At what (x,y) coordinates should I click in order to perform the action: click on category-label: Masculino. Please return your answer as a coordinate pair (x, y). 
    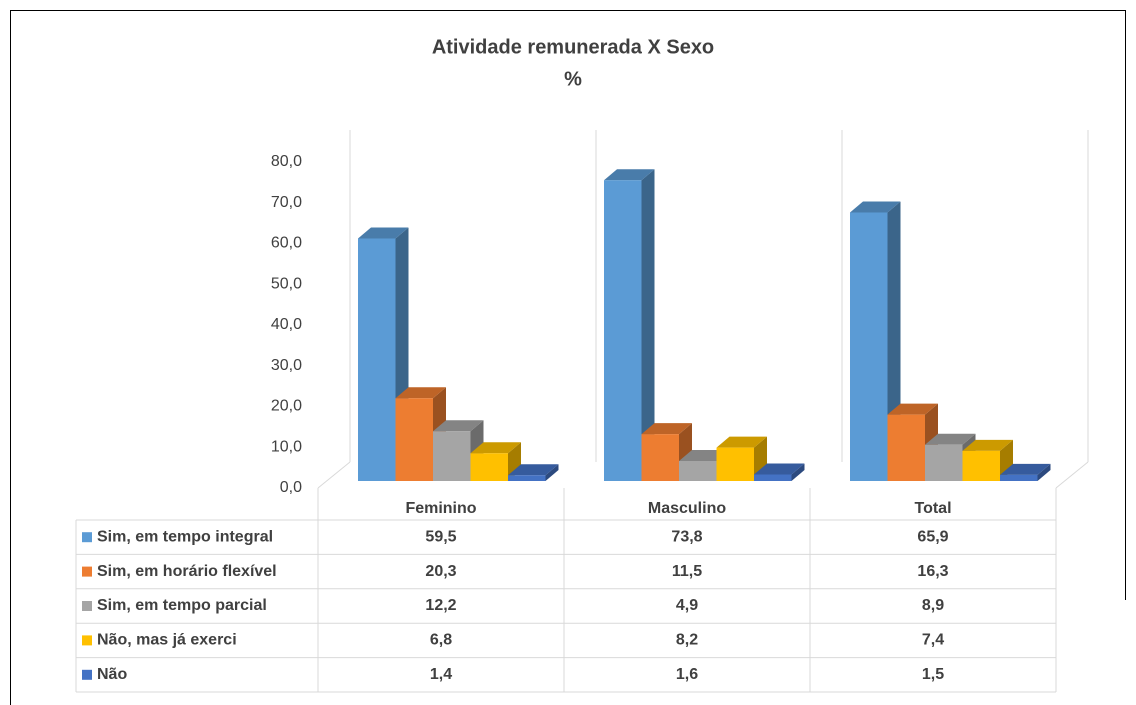
    Looking at the image, I should click on (687, 508).